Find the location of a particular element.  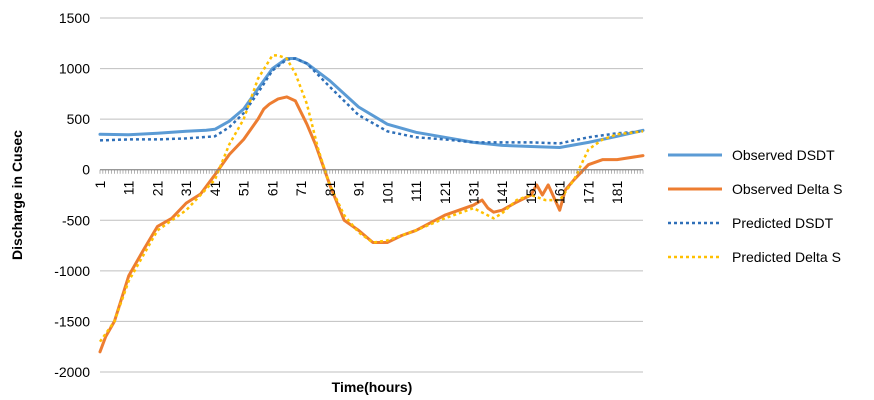

x-tick-label: 171 is located at coordinates (588, 193).